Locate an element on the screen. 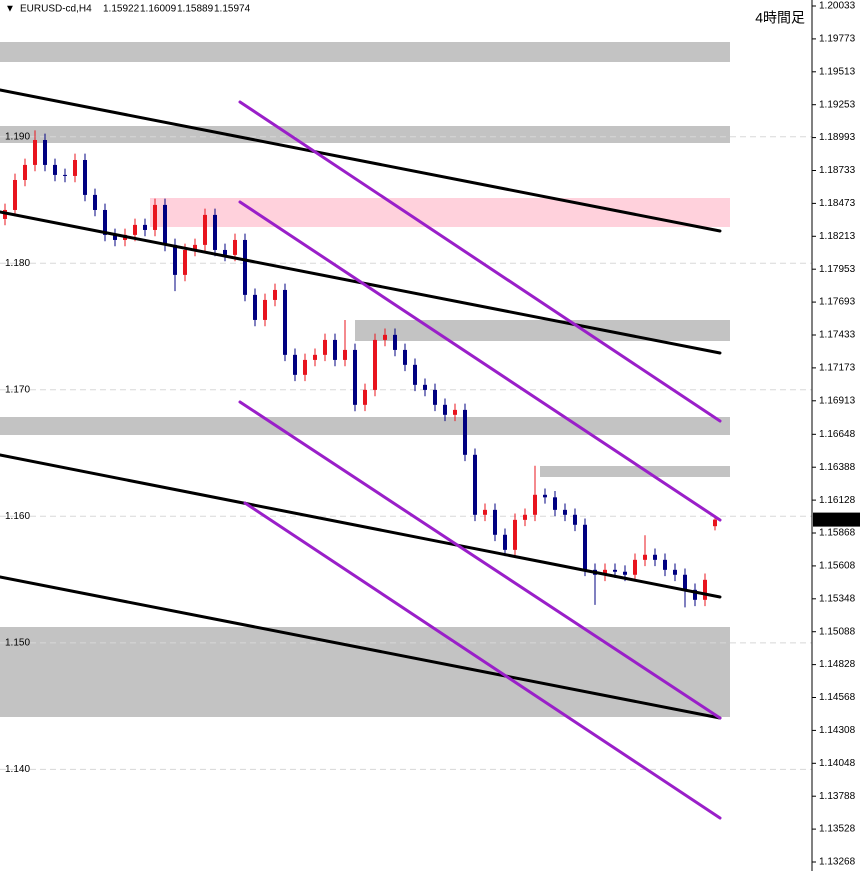 This screenshot has height=876, width=860. y-tick-label: 1.18733 is located at coordinates (837, 170).